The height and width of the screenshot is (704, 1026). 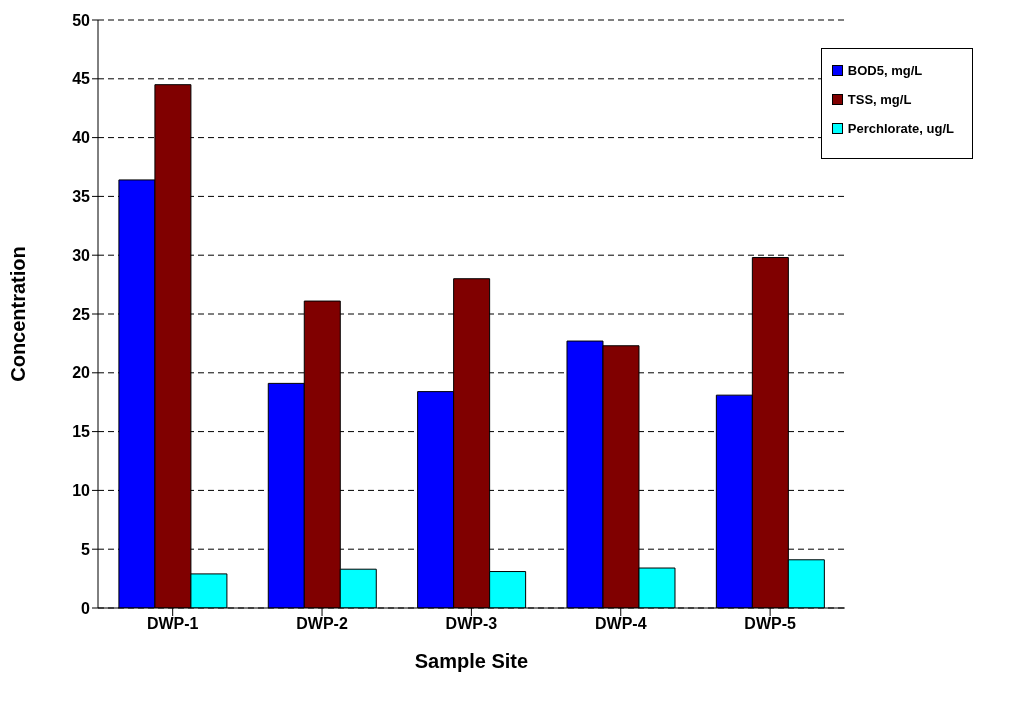 What do you see at coordinates (172, 624) in the screenshot?
I see `x-tick-label: DWP-1` at bounding box center [172, 624].